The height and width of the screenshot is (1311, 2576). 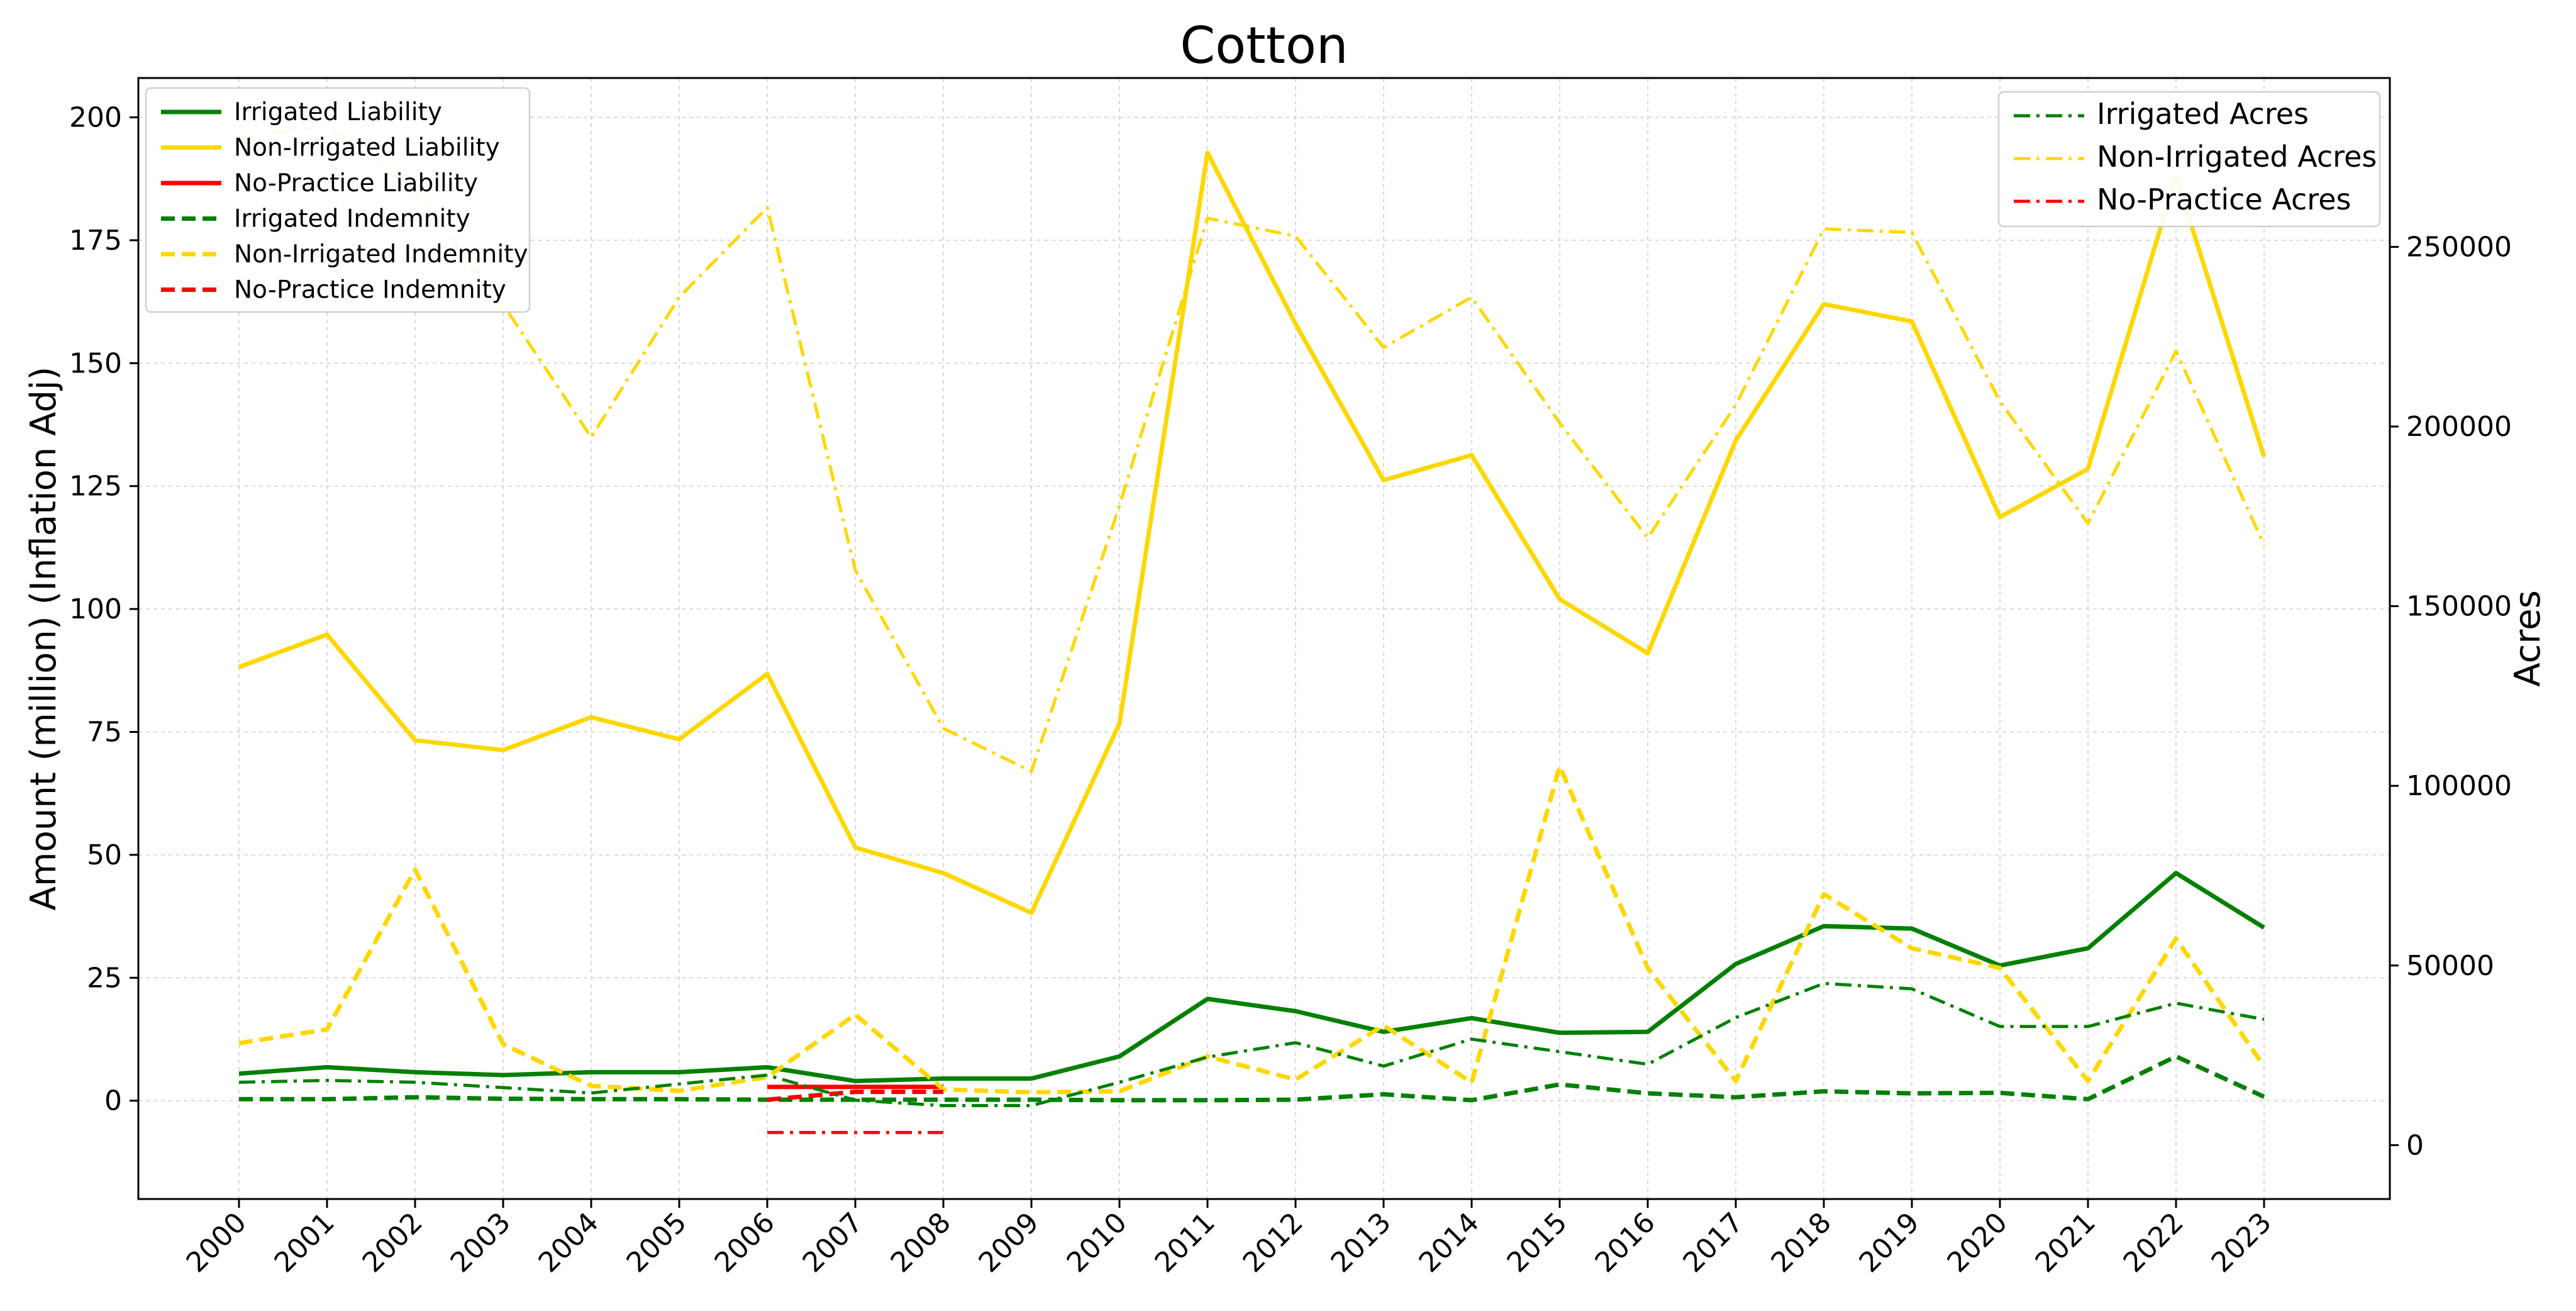 I want to click on y2-tick-label: 200000, so click(x=2459, y=427).